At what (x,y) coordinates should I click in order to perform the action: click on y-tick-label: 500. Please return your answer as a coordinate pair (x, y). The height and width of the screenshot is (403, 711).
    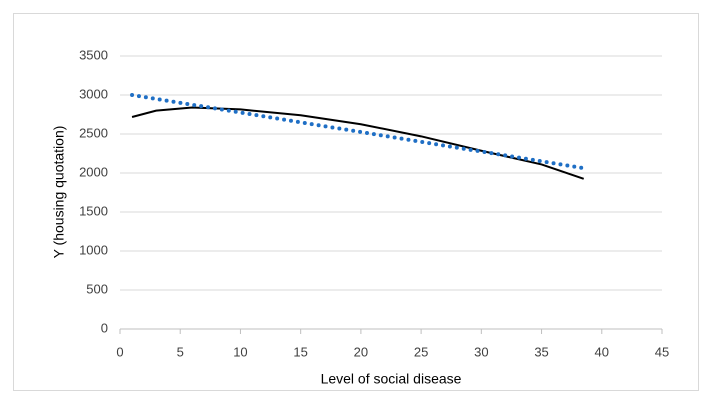
    Looking at the image, I should click on (97, 288).